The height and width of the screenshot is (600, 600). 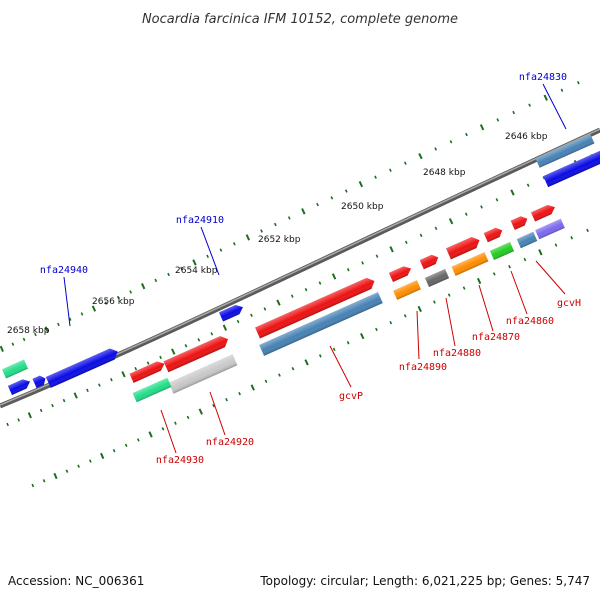 What do you see at coordinates (200, 220) in the screenshot?
I see `gene-label: nfa24910` at bounding box center [200, 220].